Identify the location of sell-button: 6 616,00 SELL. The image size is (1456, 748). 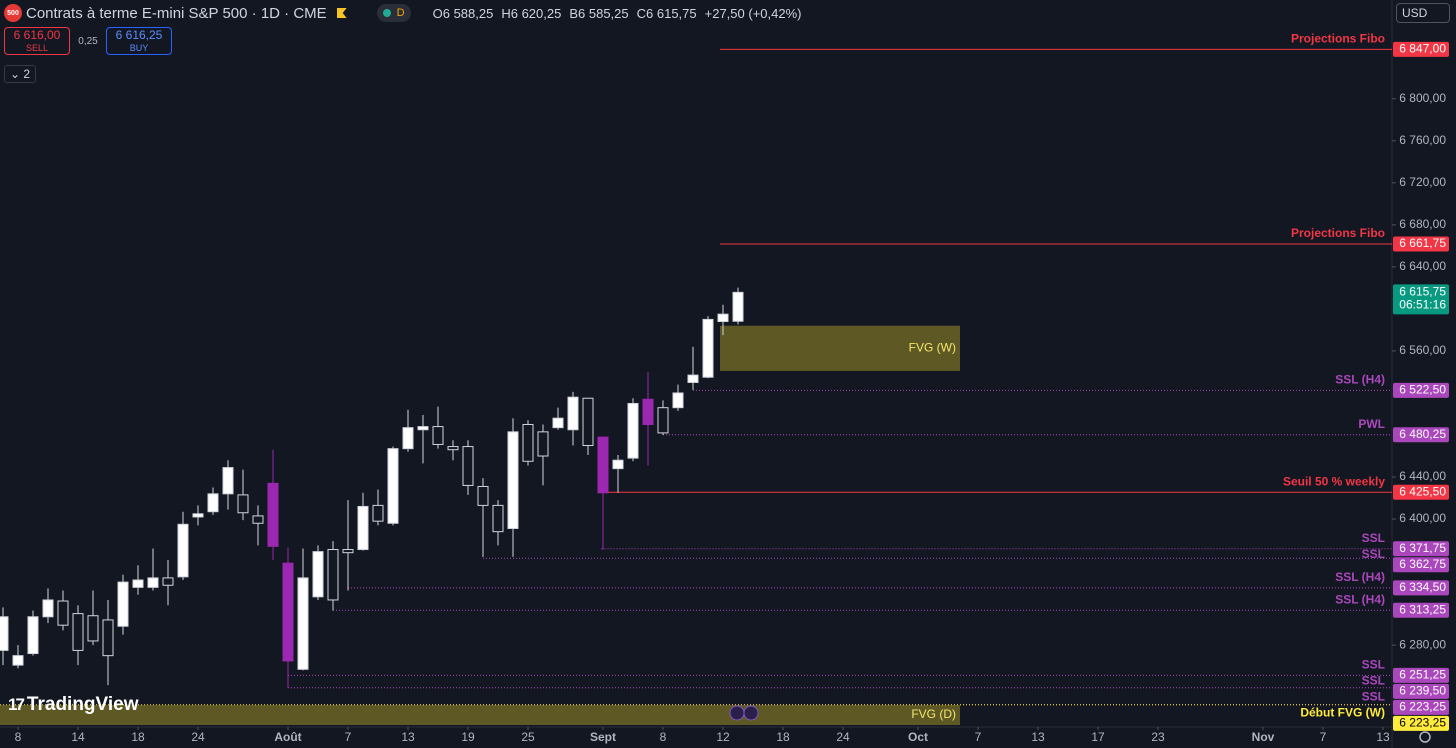
(37, 41).